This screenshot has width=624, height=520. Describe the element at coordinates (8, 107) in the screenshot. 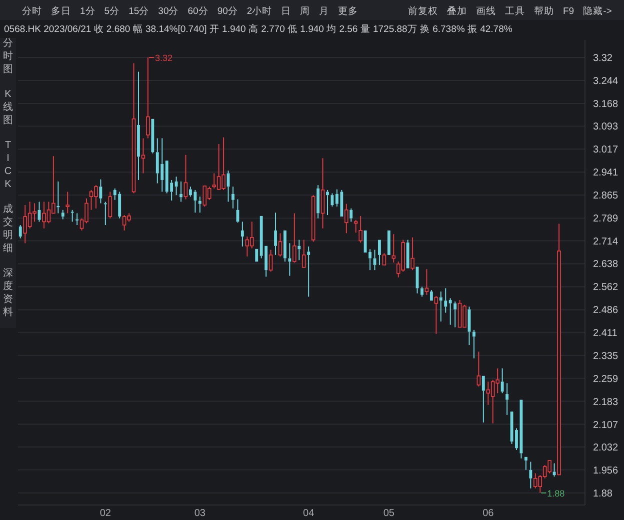

I see `text: K线图` at that location.